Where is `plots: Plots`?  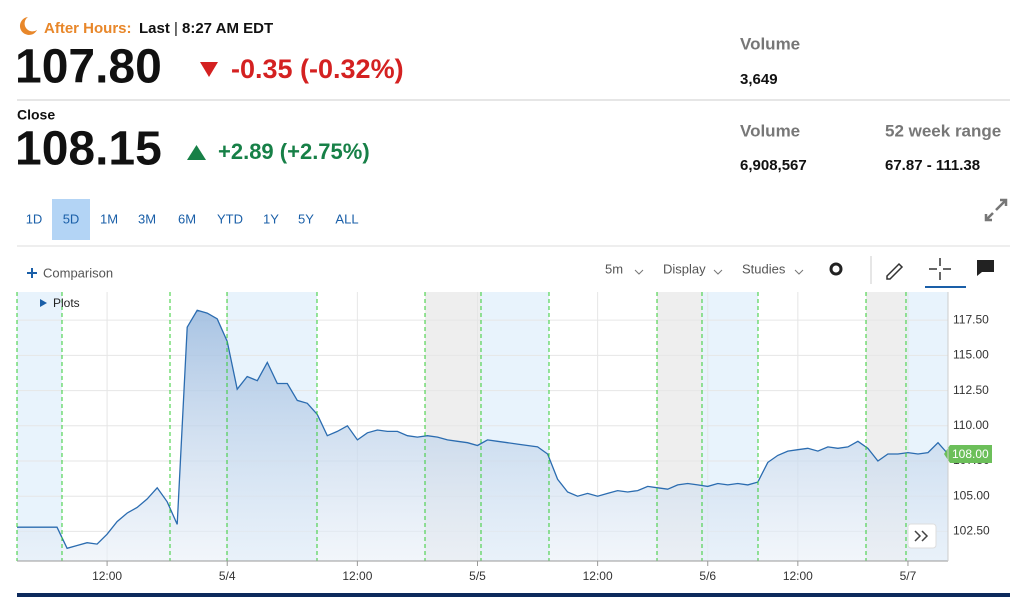 plots: Plots is located at coordinates (66, 303).